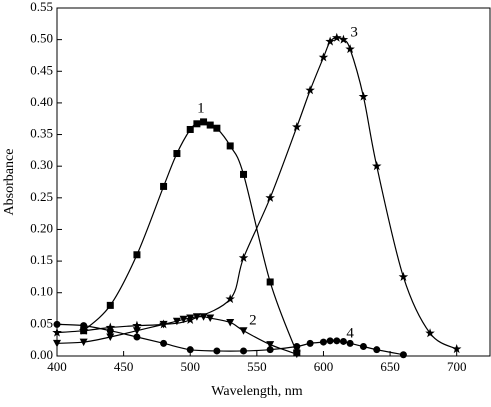 Image resolution: width=491 pixels, height=407 pixels. What do you see at coordinates (41, 38) in the screenshot?
I see `y-tick-label: 0.50` at bounding box center [41, 38].